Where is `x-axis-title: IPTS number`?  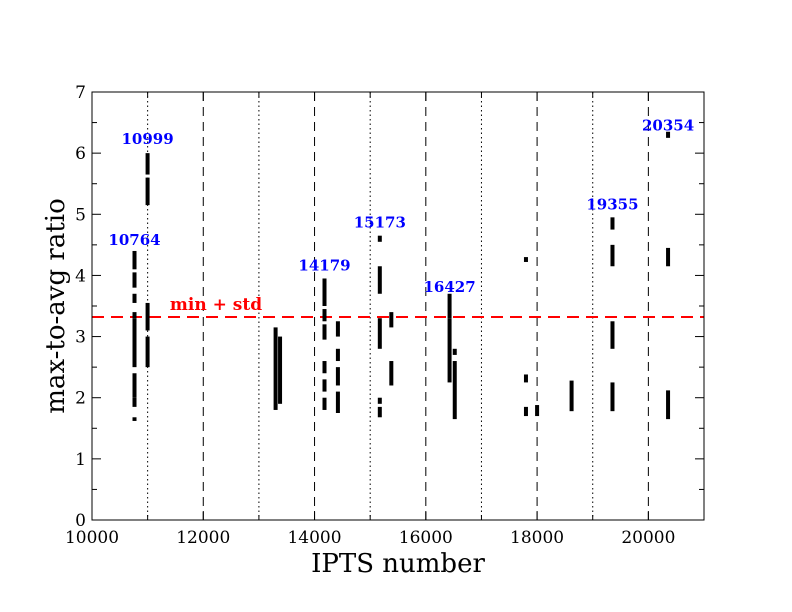 x-axis-title: IPTS number is located at coordinates (398, 564).